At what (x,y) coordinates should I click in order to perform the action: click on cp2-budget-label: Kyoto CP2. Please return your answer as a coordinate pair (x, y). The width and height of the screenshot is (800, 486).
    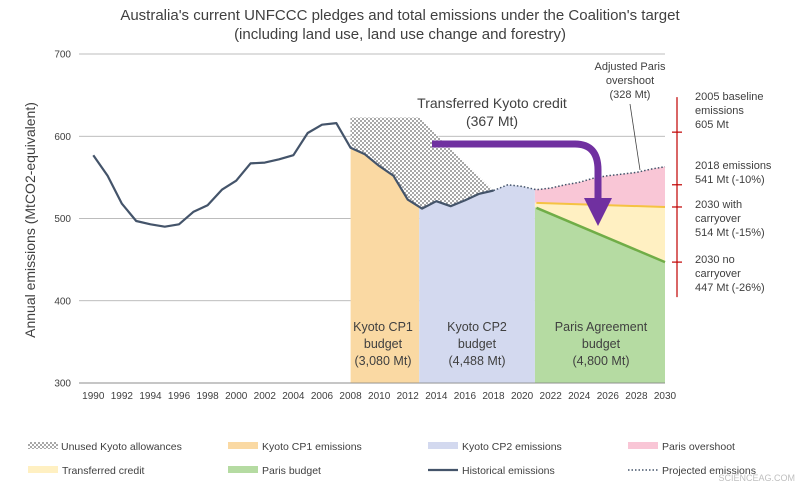
    Looking at the image, I should click on (477, 327).